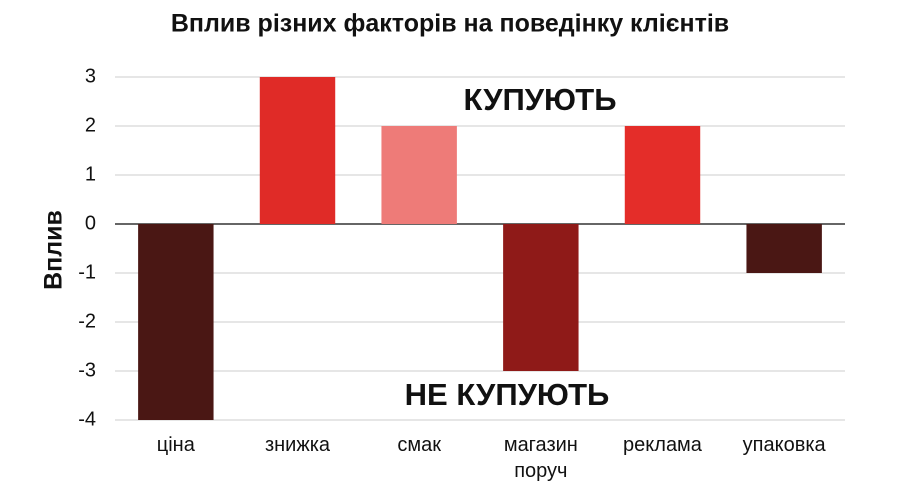 The image size is (900, 491). Describe the element at coordinates (90, 125) in the screenshot. I see `y-tick-label: 2` at that location.